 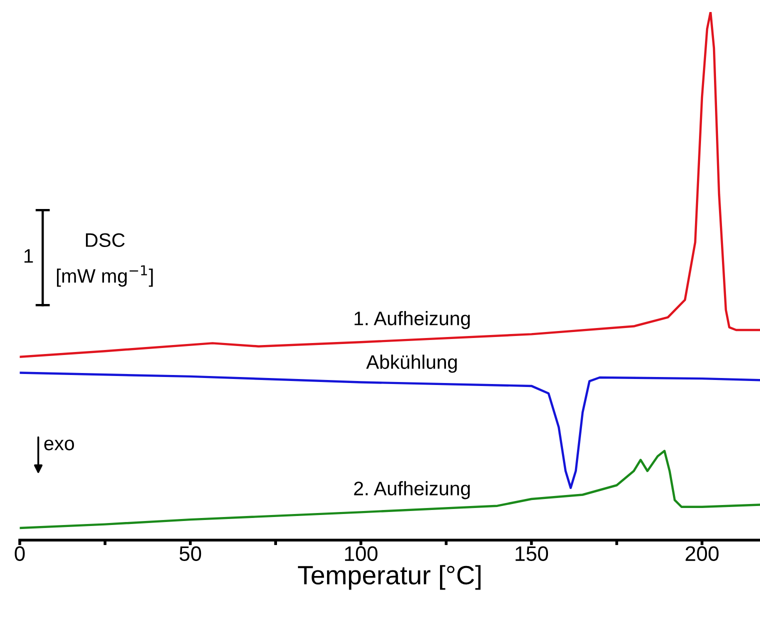 I want to click on annotation: [mW mg$^{−1}$], so click(x=104, y=276).